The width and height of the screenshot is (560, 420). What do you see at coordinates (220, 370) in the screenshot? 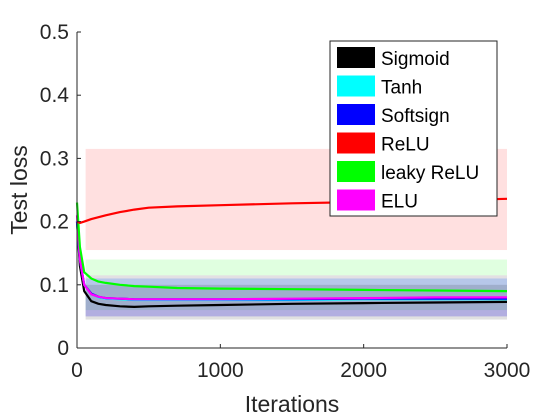
I see `x-tick-label: 1000` at bounding box center [220, 370].